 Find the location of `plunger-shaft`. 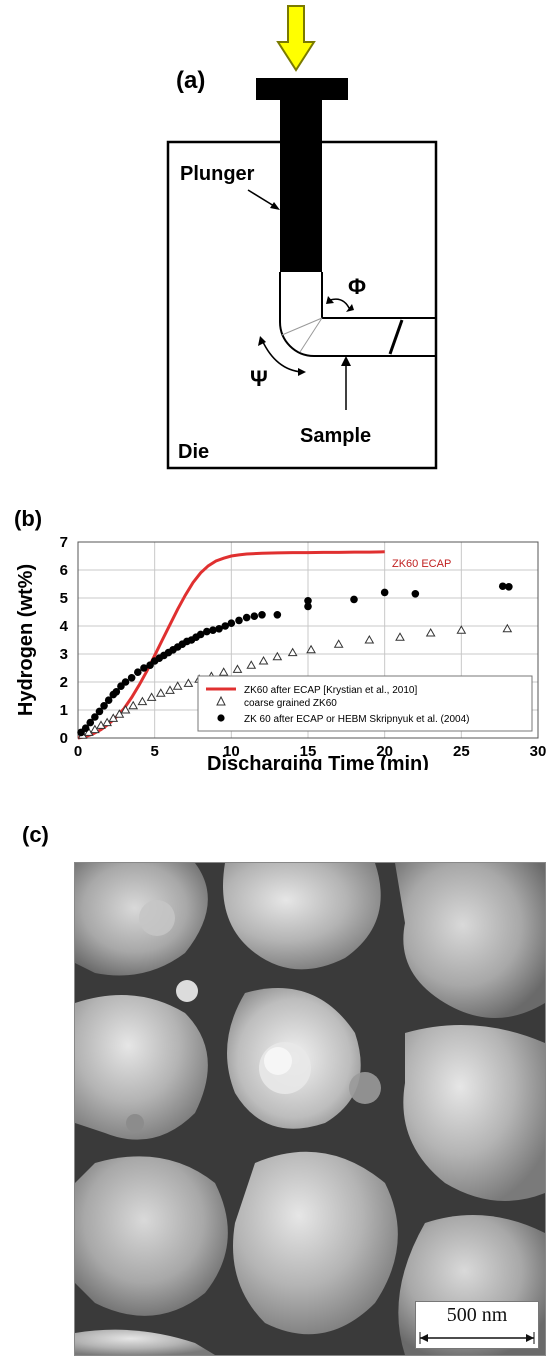

plunger-shaft is located at coordinates (301, 186).